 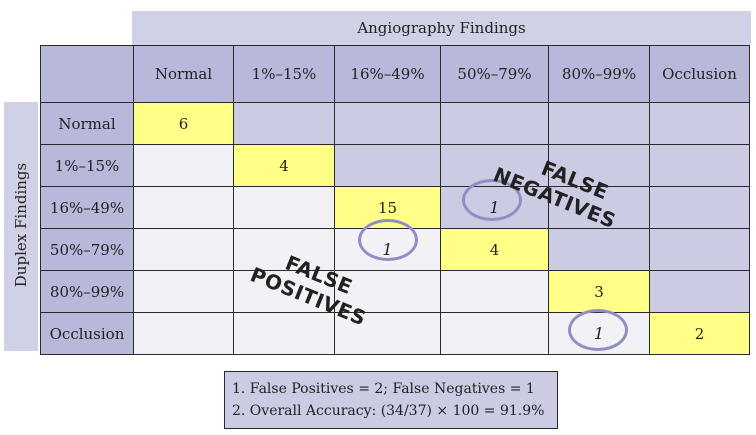 I want to click on angiography-label: Angiography Findings, so click(x=441, y=28).